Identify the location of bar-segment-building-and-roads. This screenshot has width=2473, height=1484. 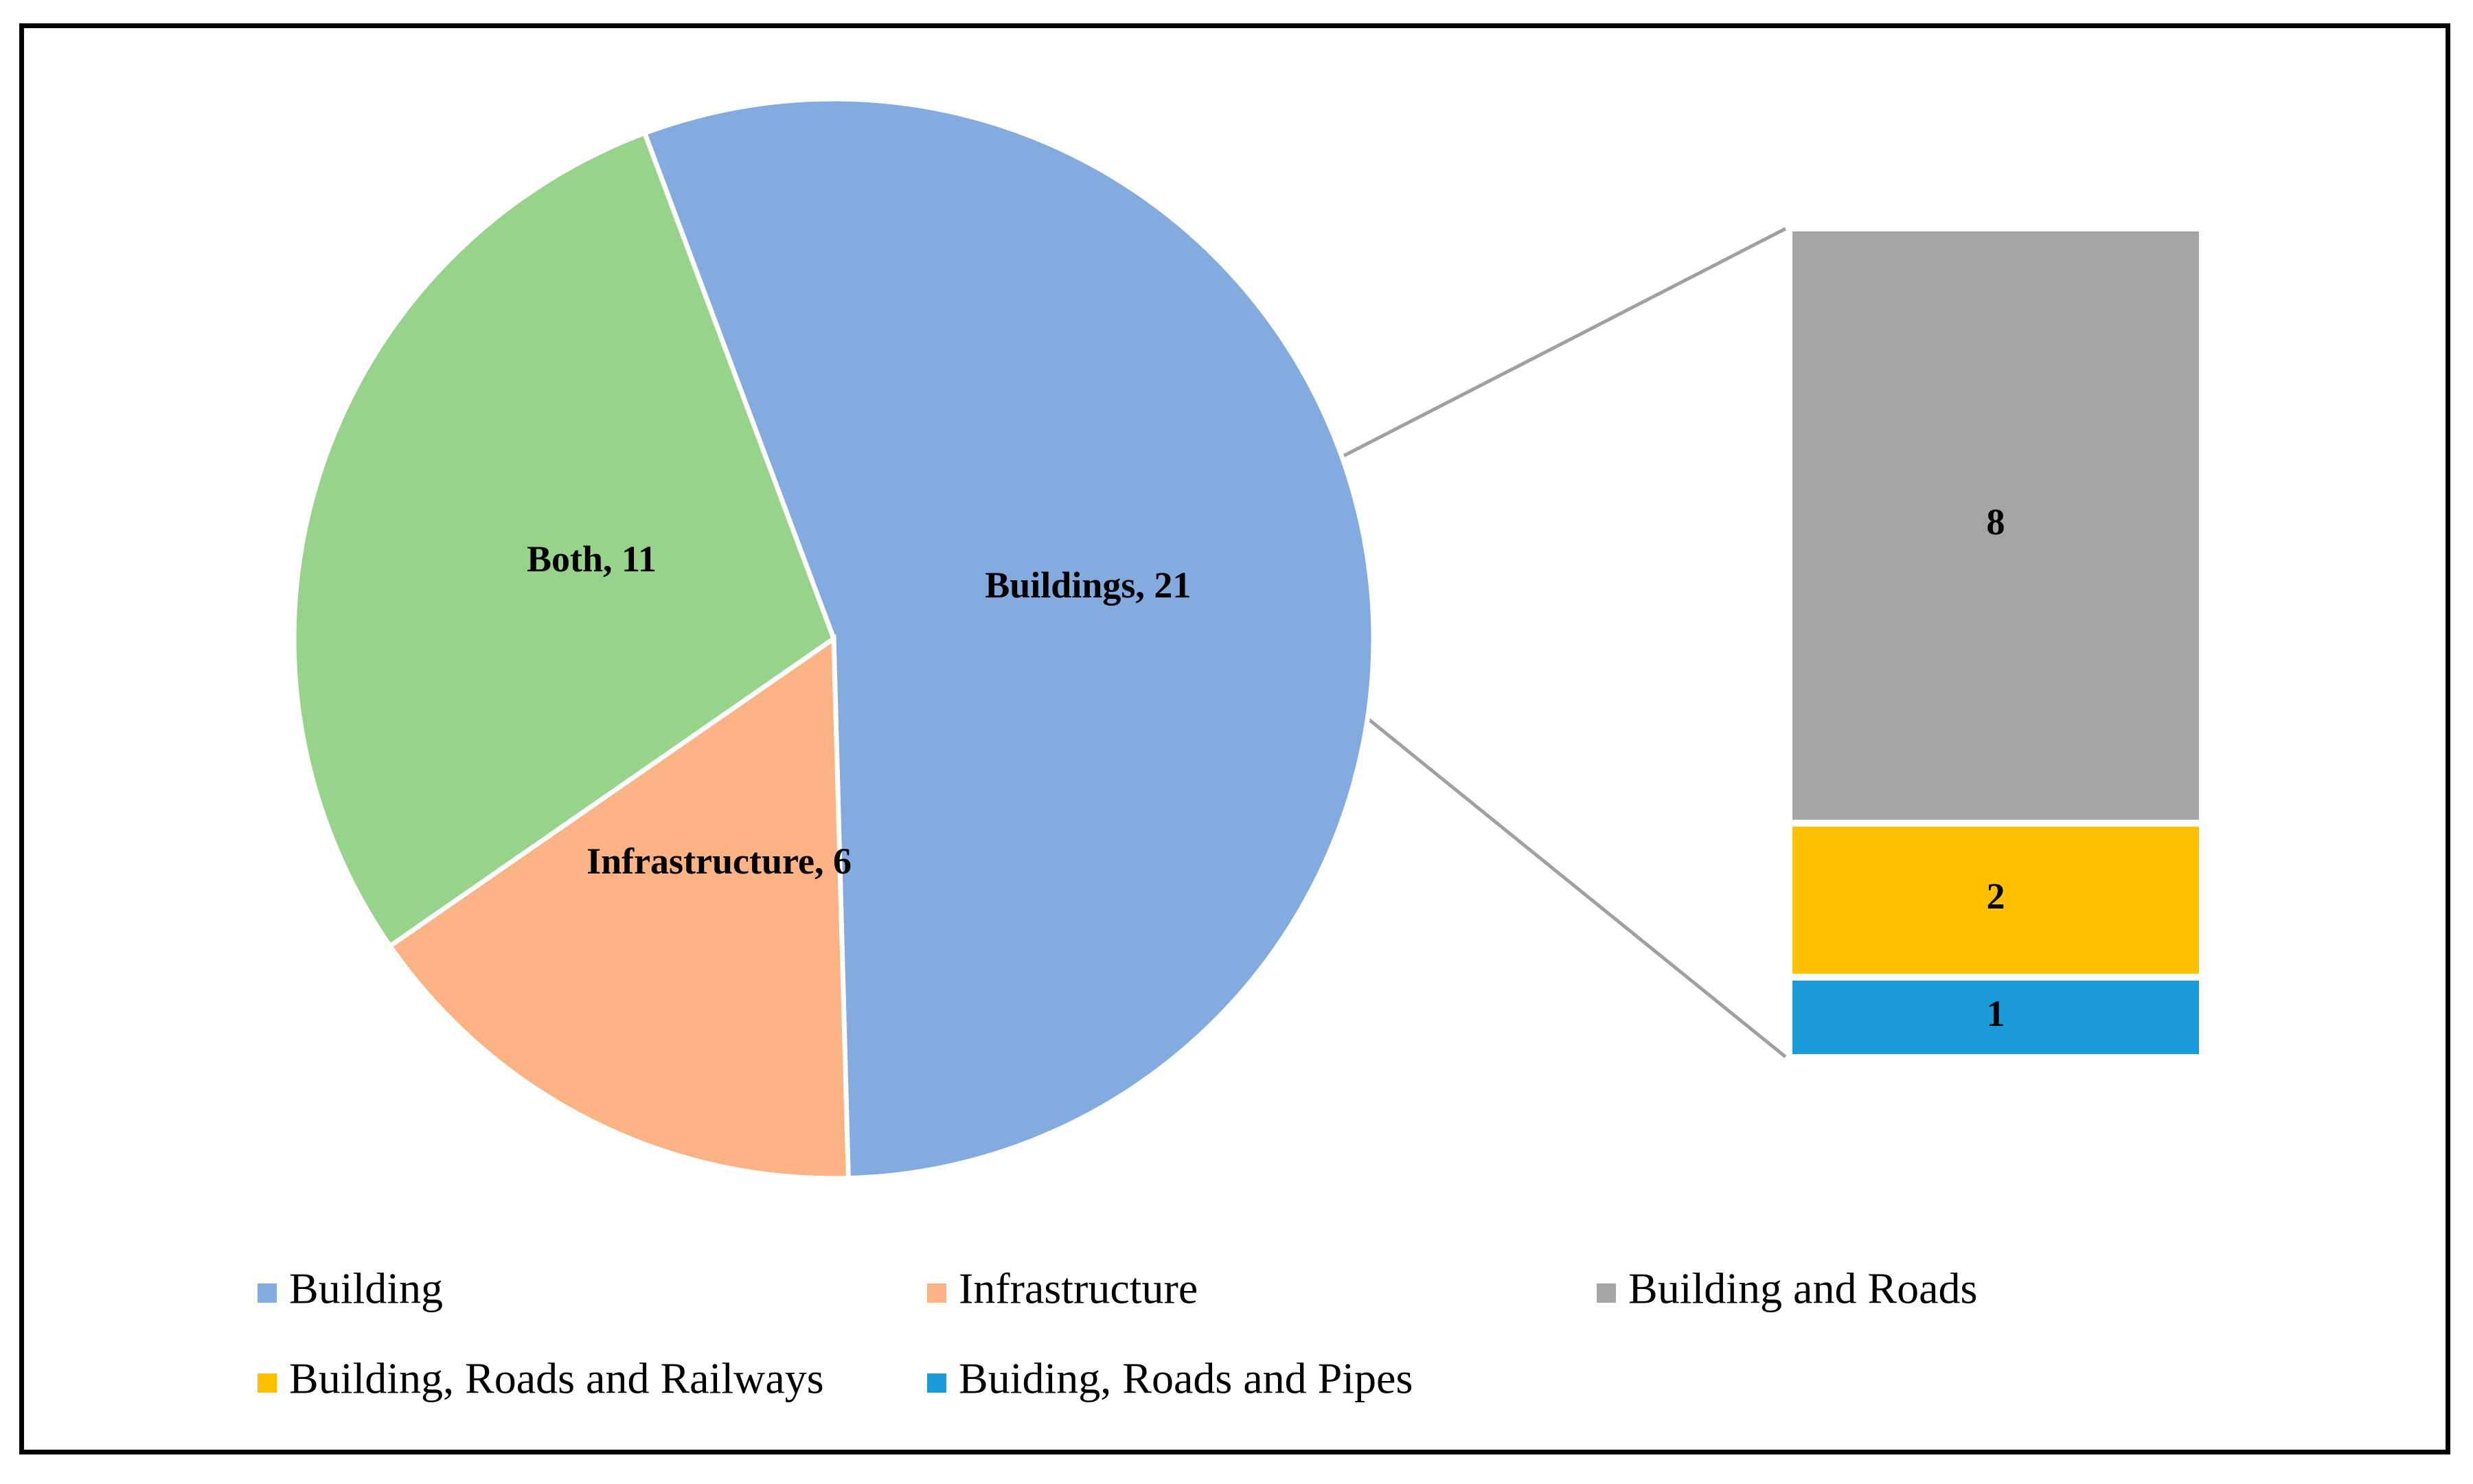
(1995, 525).